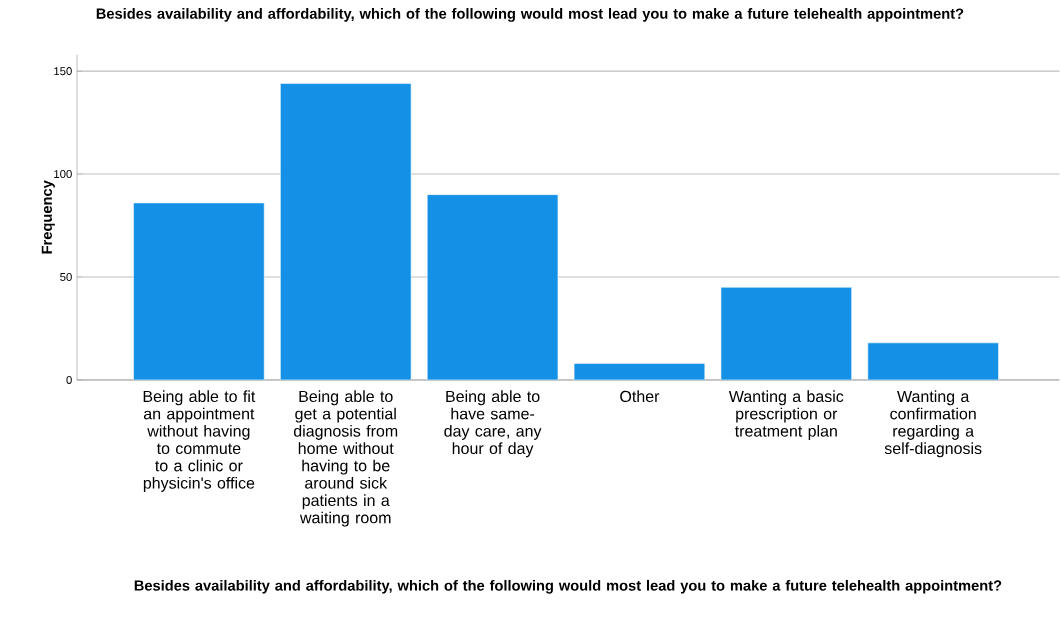  I want to click on y-axis-title: Frequency, so click(48, 217).